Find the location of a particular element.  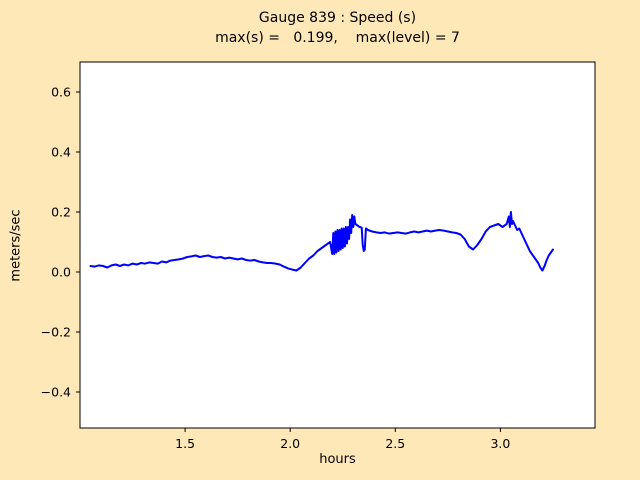

chart-subtitle: max(s) = 0.199, max(level) = 7 is located at coordinates (337, 38).